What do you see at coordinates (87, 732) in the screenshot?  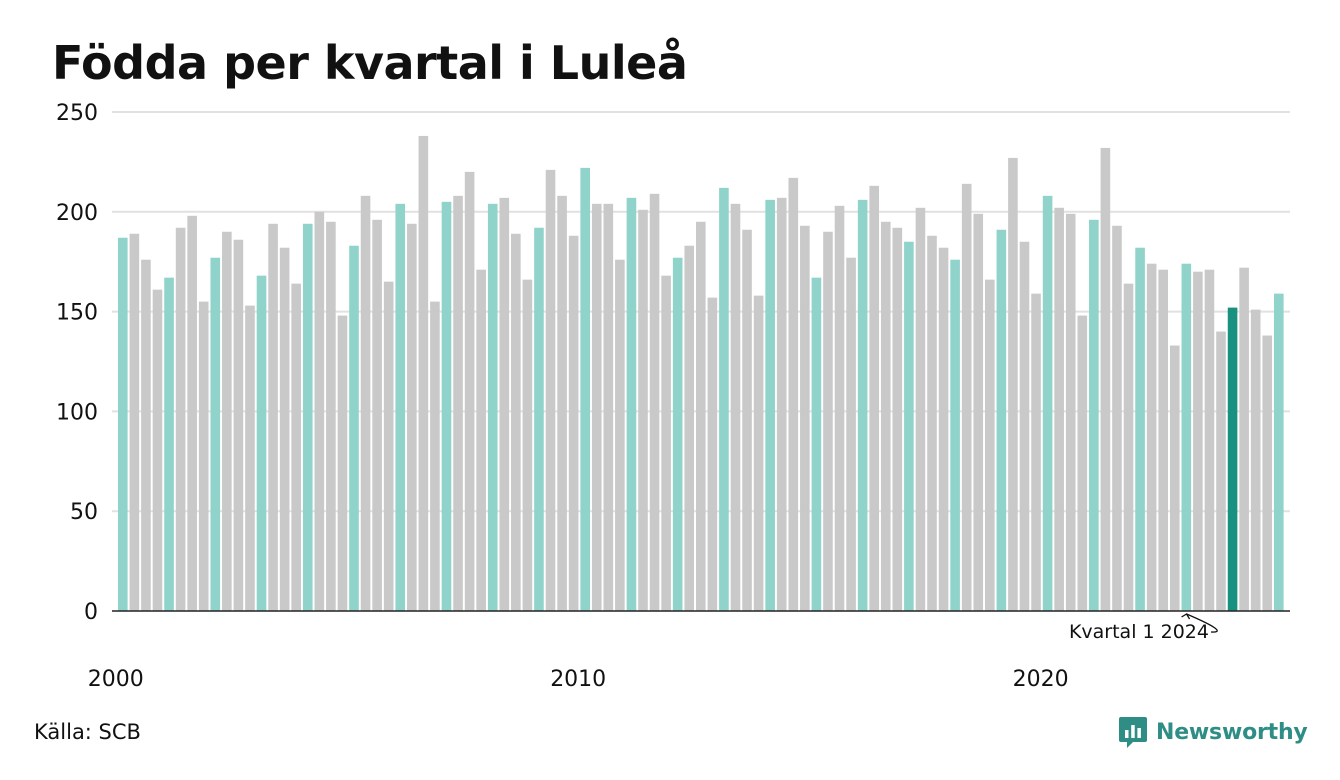 I see `source-note: Källa: SCB` at bounding box center [87, 732].